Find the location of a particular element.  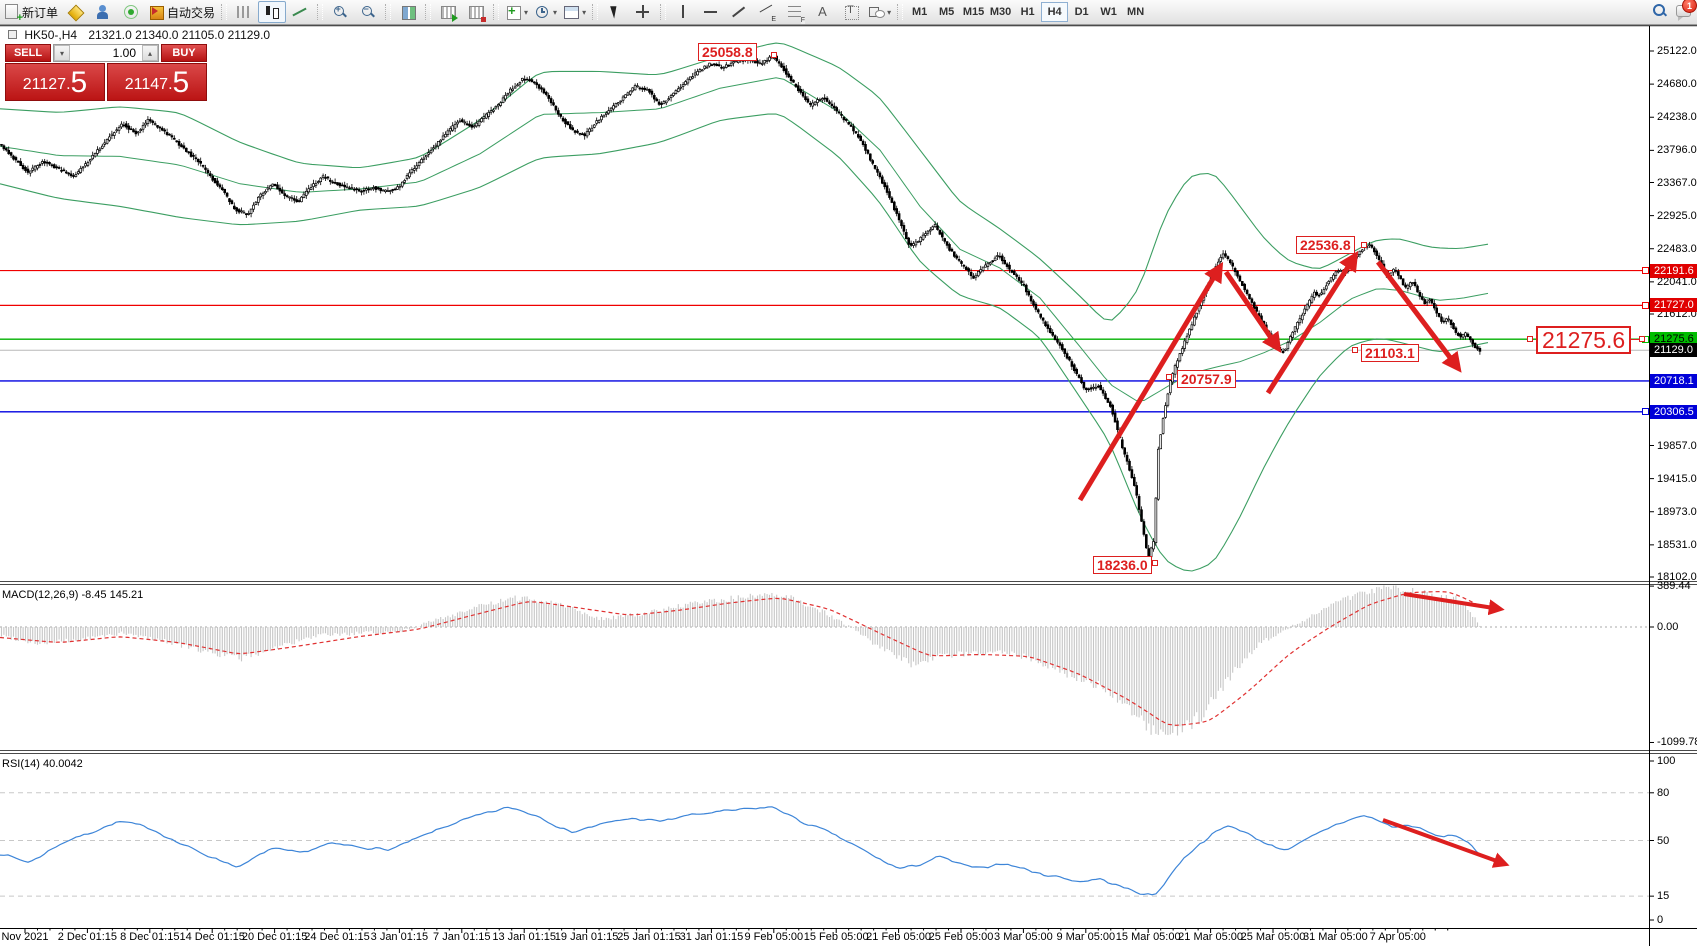

alerts-button is located at coordinates (75, 12).